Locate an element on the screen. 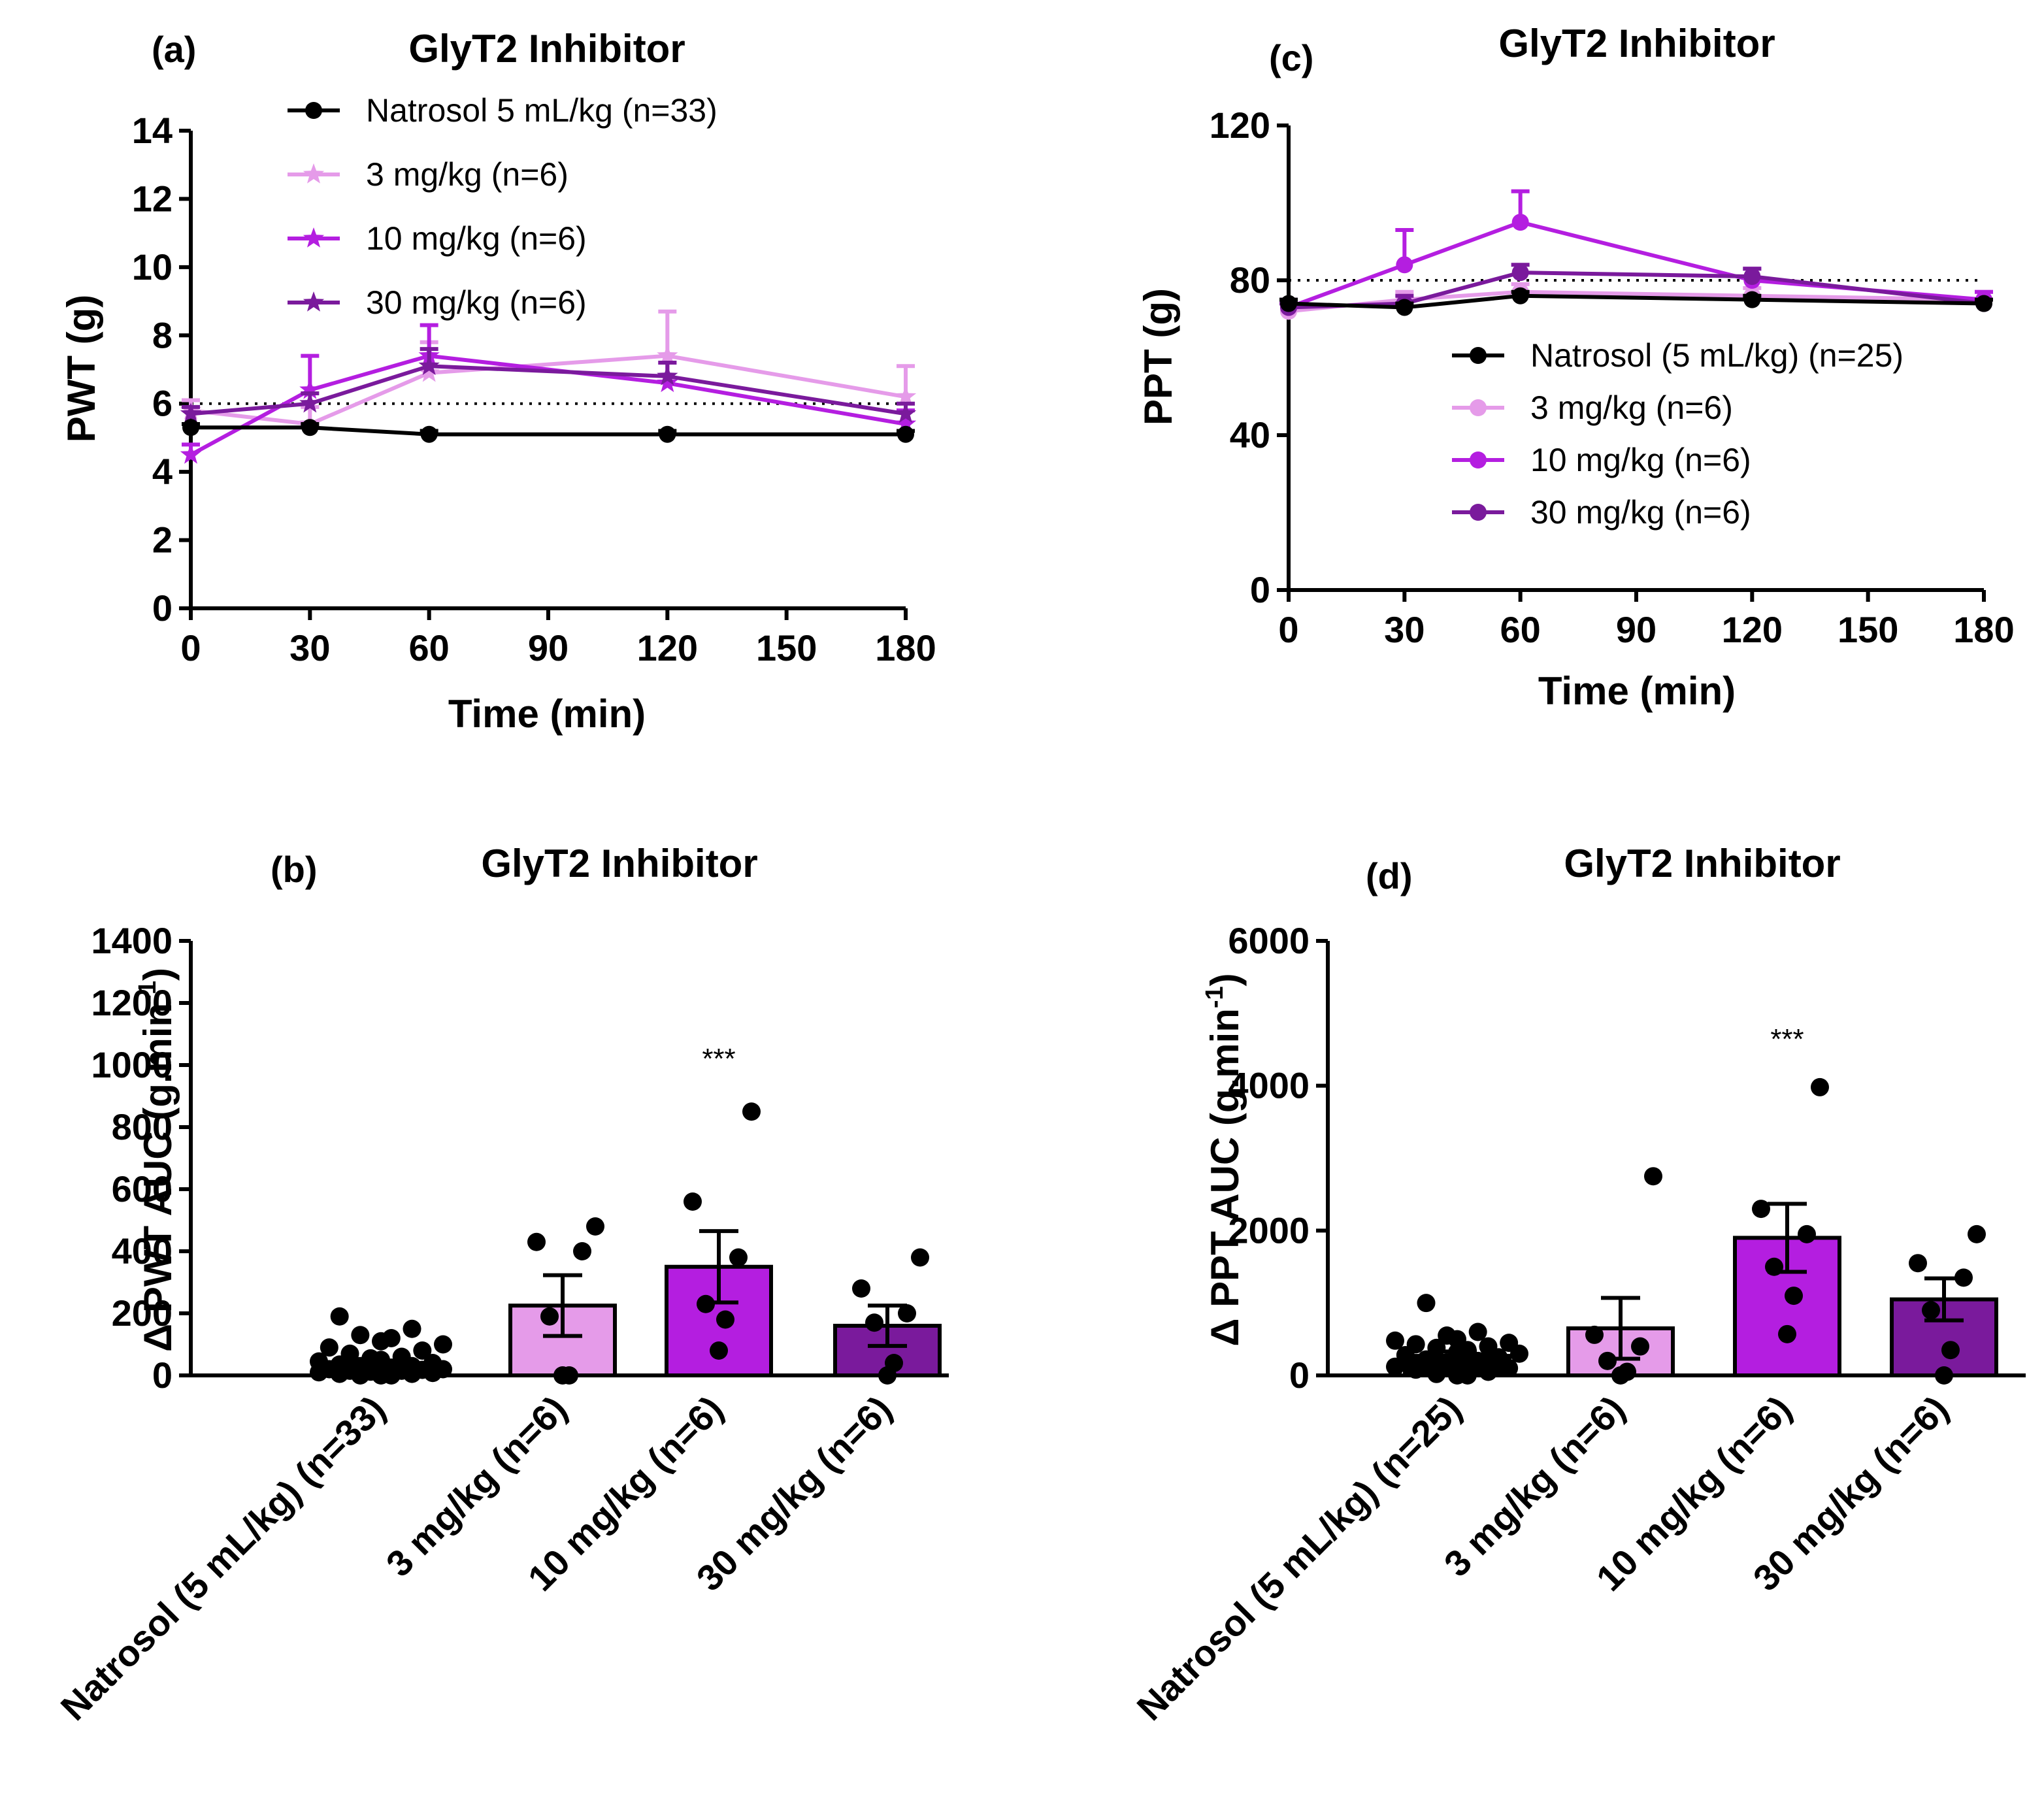  panel-c-ticks: 0 40 80 120 0 30 60 90 120 150 180 is located at coordinates (1612, 377).